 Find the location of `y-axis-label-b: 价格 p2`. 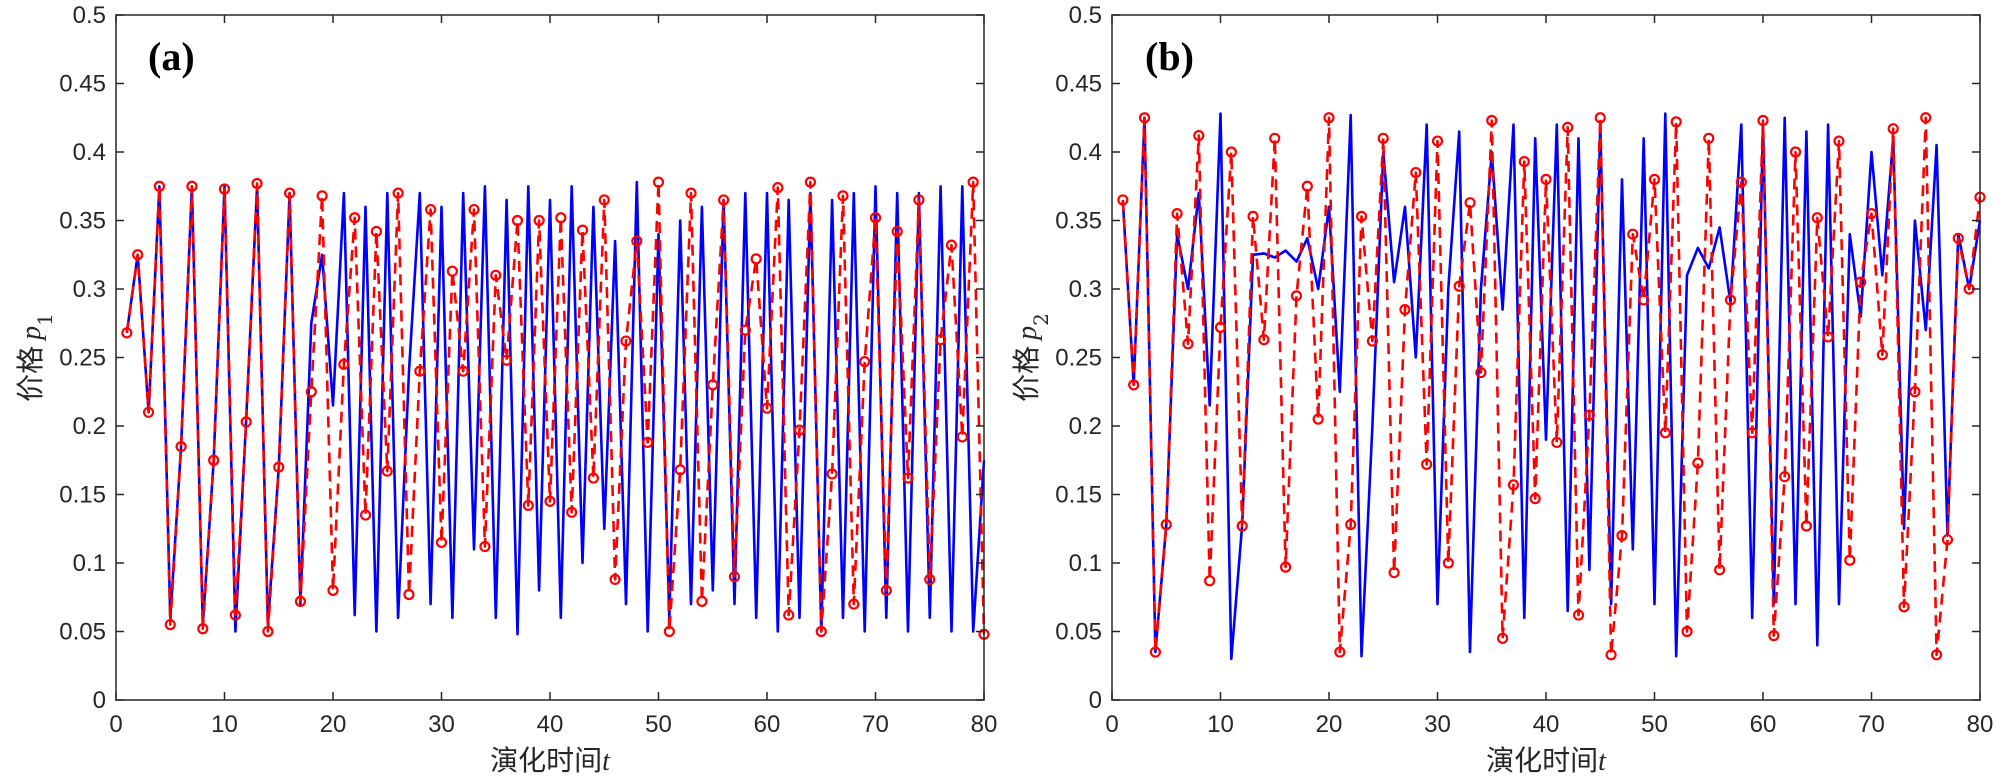

y-axis-label-b: 价格 p2 is located at coordinates (1031, 357).